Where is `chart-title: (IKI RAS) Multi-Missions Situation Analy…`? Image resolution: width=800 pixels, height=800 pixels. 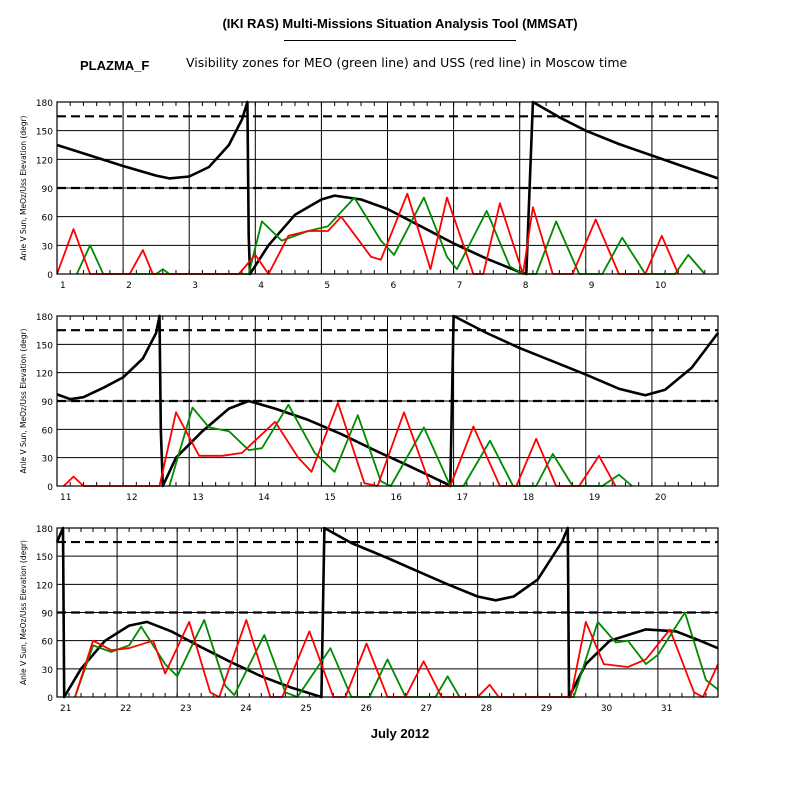 chart-title: (IKI RAS) Multi-Missions Situation Analy… is located at coordinates (400, 23).